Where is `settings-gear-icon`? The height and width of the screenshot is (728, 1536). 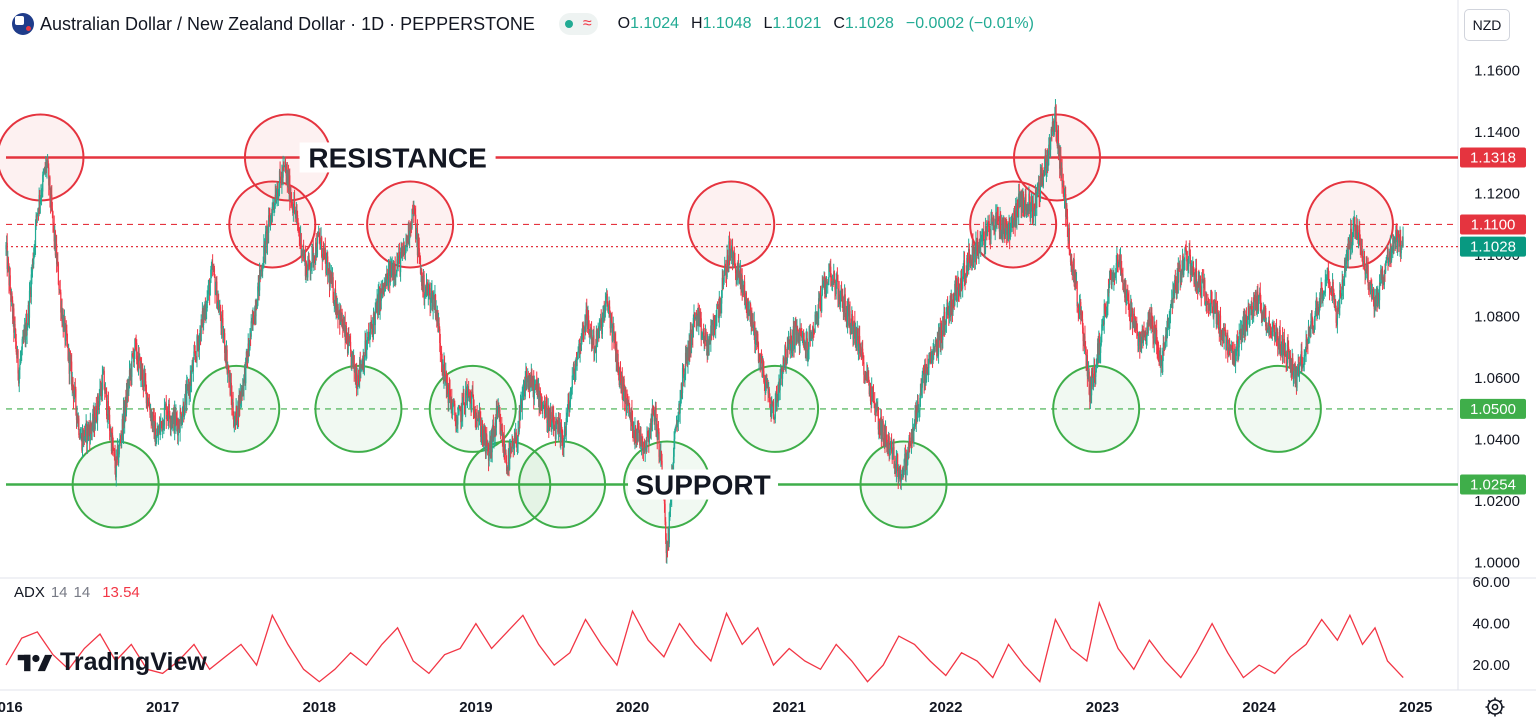 settings-gear-icon is located at coordinates (1495, 707).